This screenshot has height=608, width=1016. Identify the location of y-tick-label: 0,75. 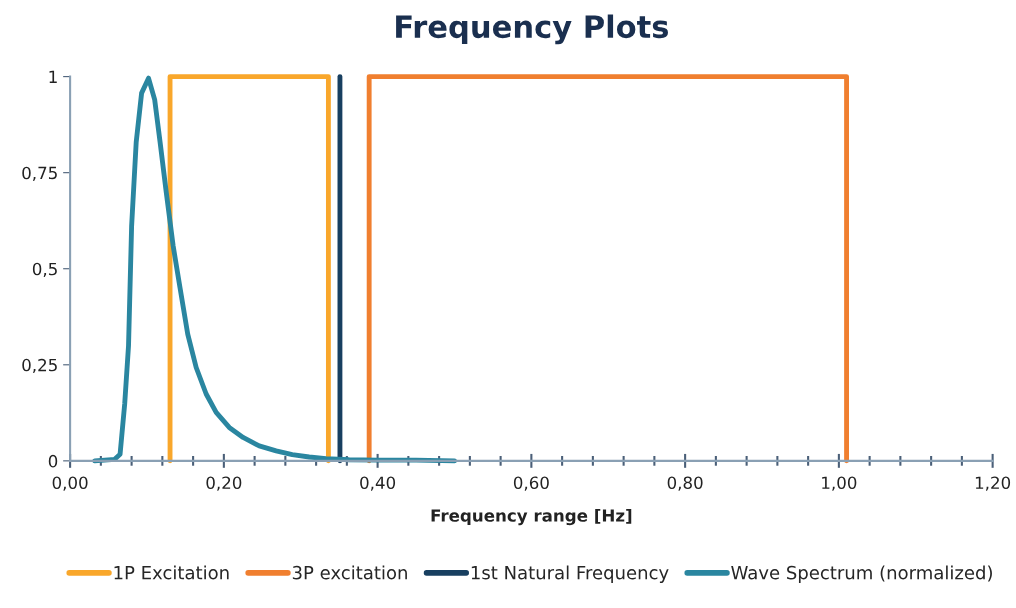
(39, 173).